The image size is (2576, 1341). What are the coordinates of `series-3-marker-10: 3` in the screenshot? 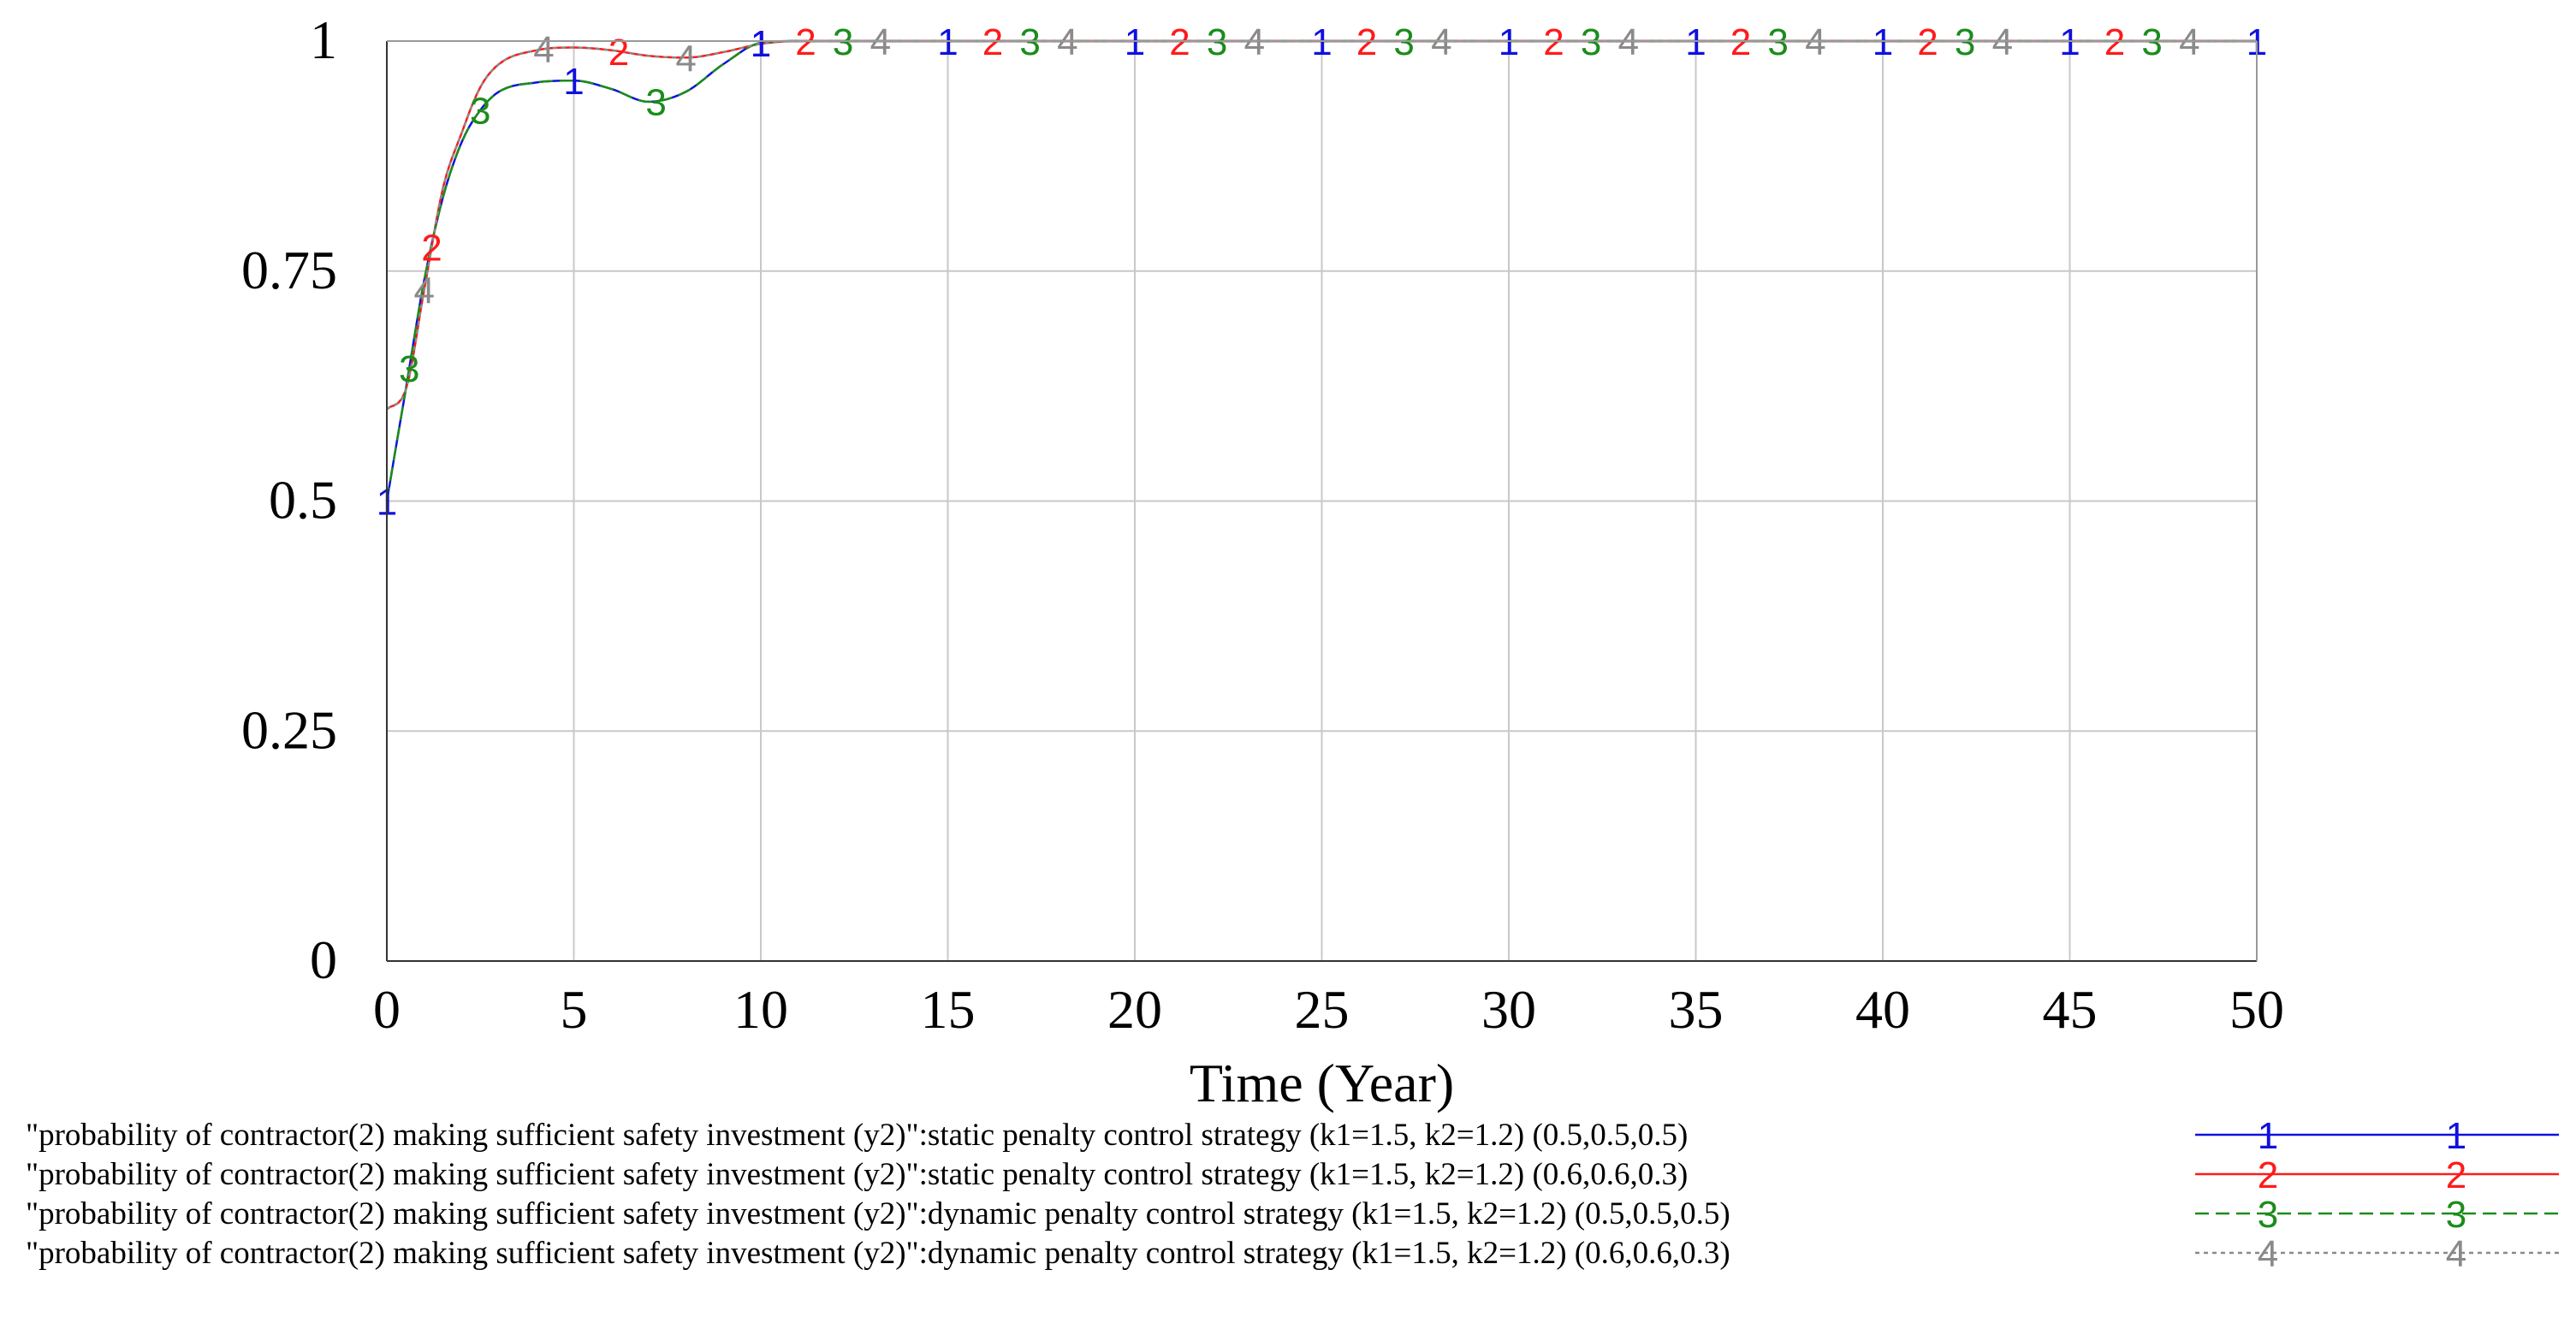 It's located at (2151, 42).